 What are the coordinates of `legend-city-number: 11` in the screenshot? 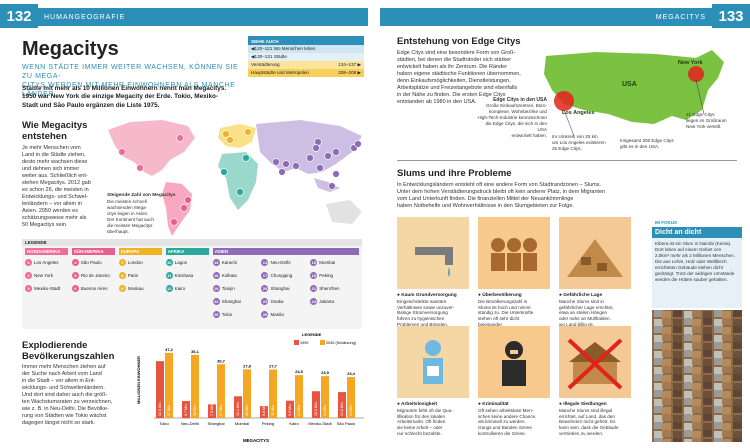 It's located at (169, 275).